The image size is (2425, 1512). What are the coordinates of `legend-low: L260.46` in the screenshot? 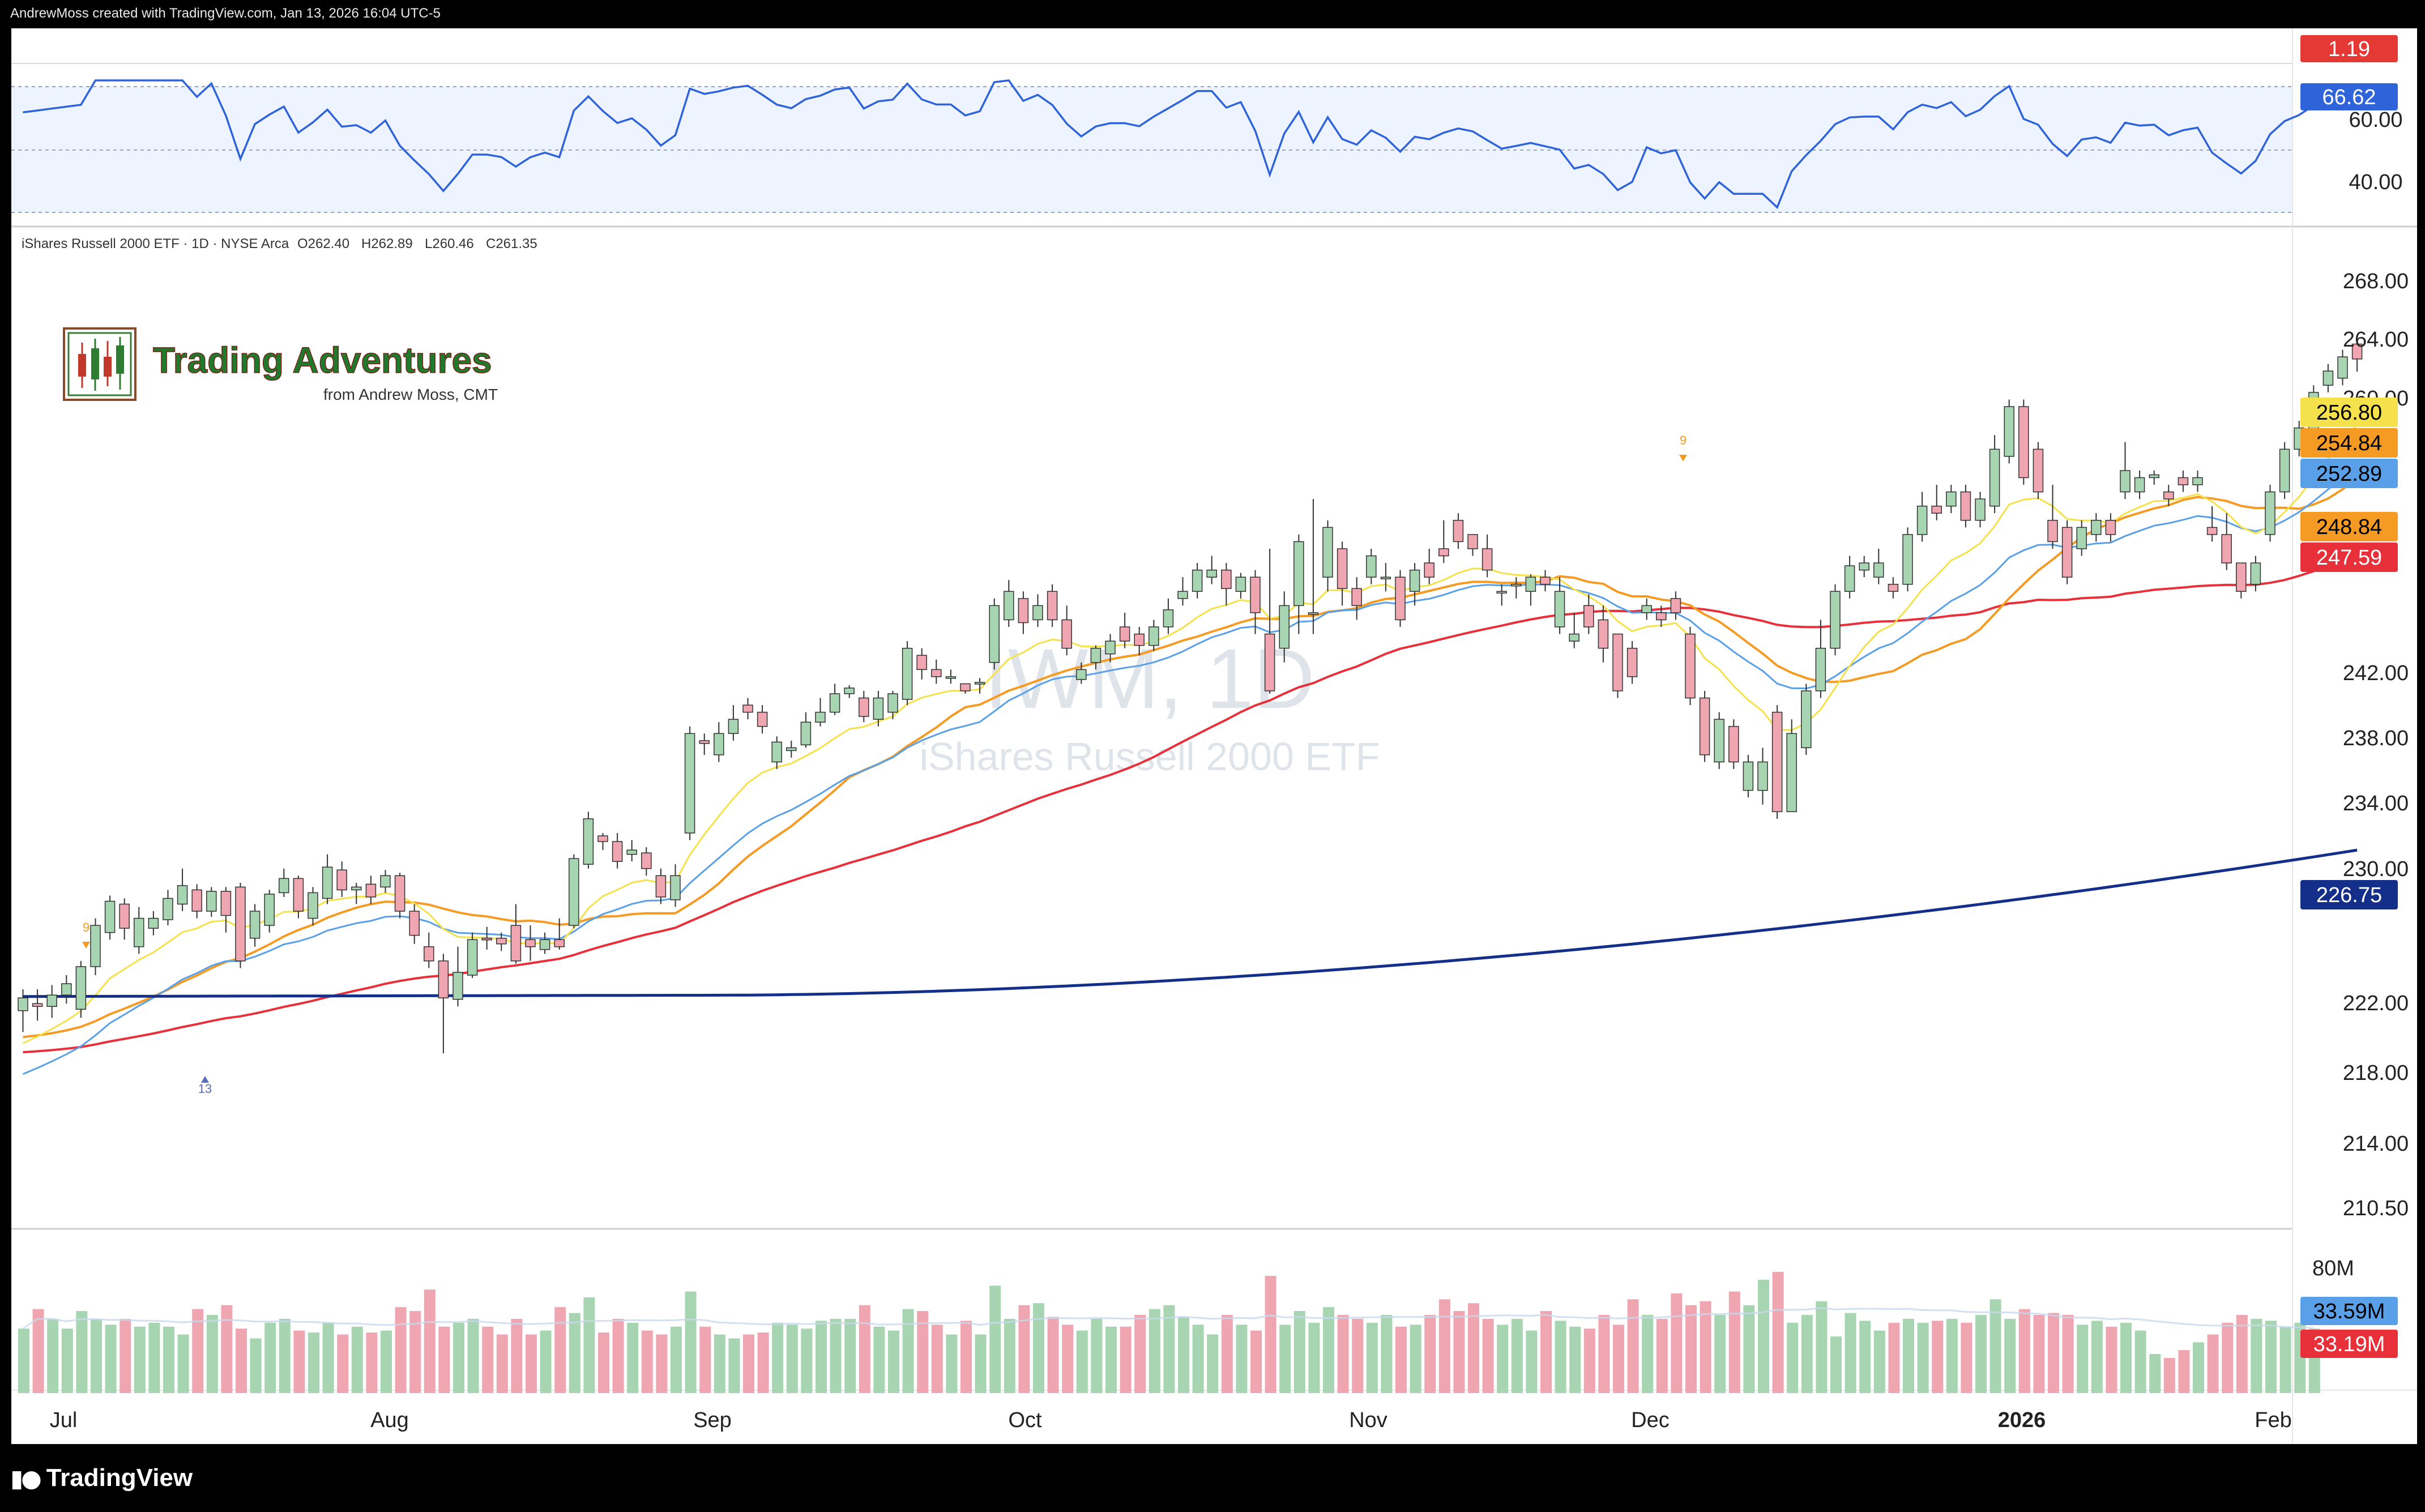 It's located at (449, 243).